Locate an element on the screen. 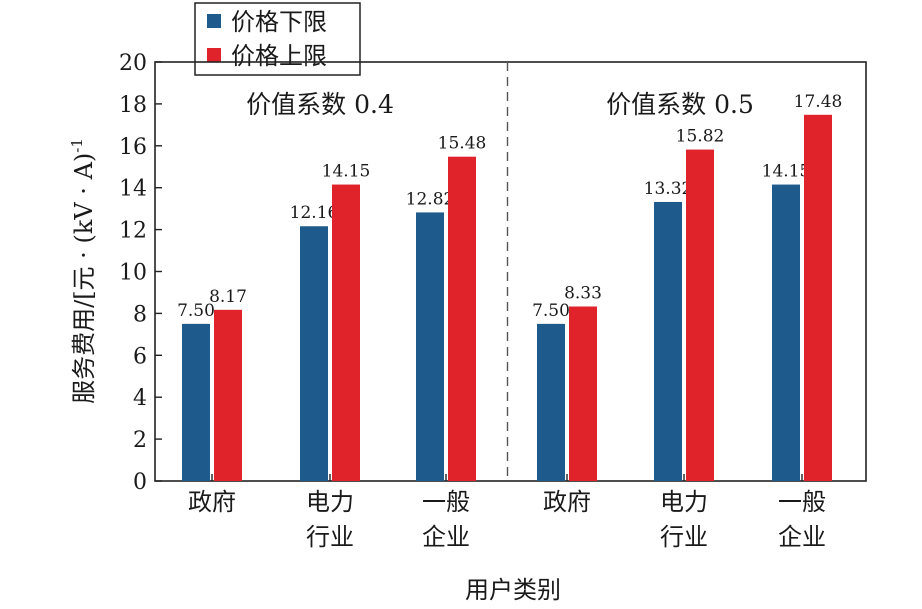  y-axis-title-text: 服务费用/[元 · (kV · A) is located at coordinates (84, 278).